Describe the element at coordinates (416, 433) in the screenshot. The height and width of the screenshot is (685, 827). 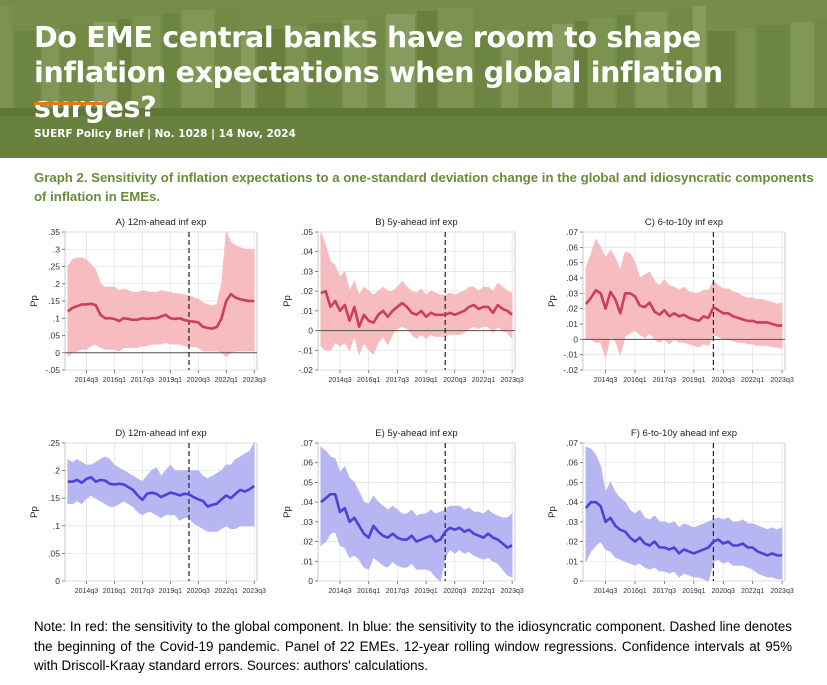
I see `chart-title: E) 5y-ahead inf exp` at that location.